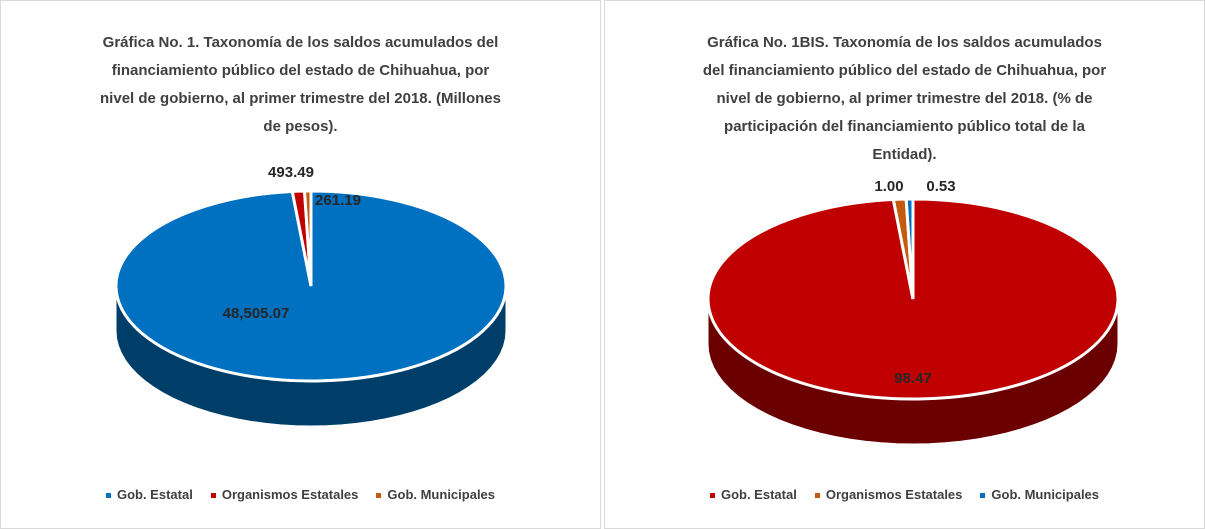 This screenshot has width=1205, height=529. What do you see at coordinates (291, 172) in the screenshot?
I see `data-label: 493.49` at bounding box center [291, 172].